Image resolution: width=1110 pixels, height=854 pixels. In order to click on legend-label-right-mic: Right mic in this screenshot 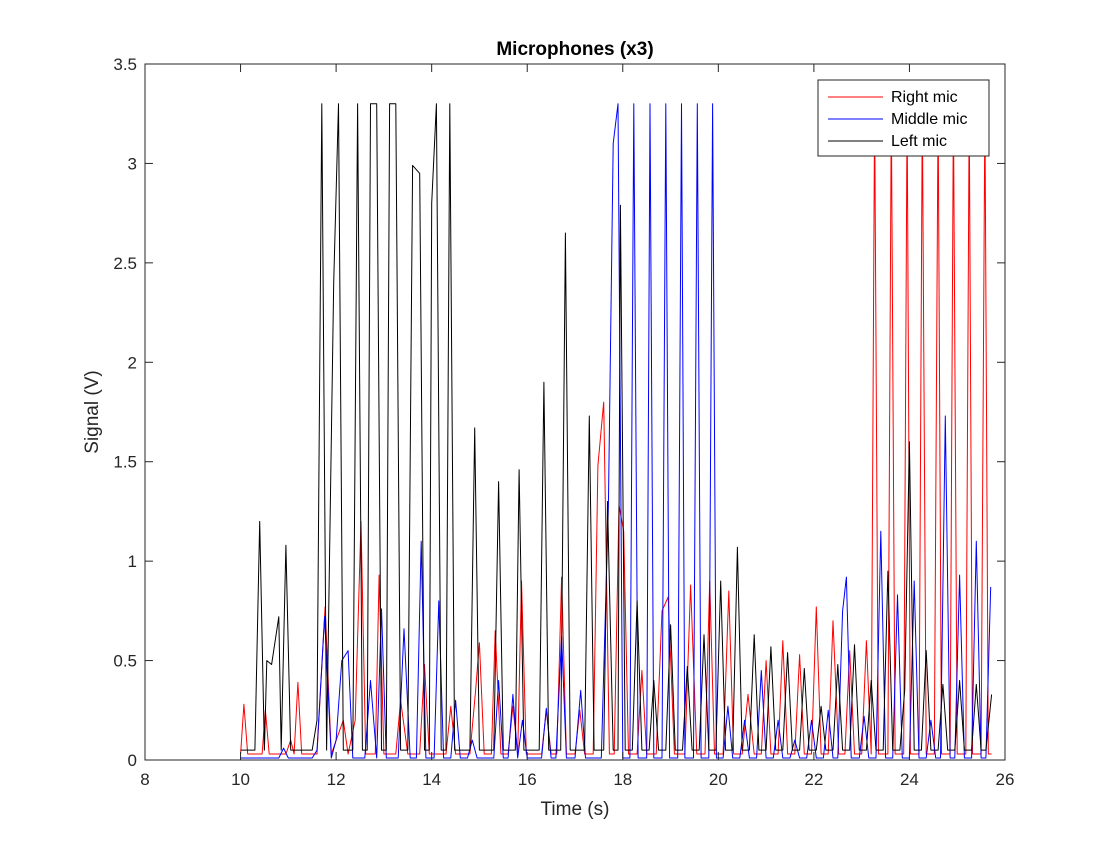, I will do `click(924, 97)`.